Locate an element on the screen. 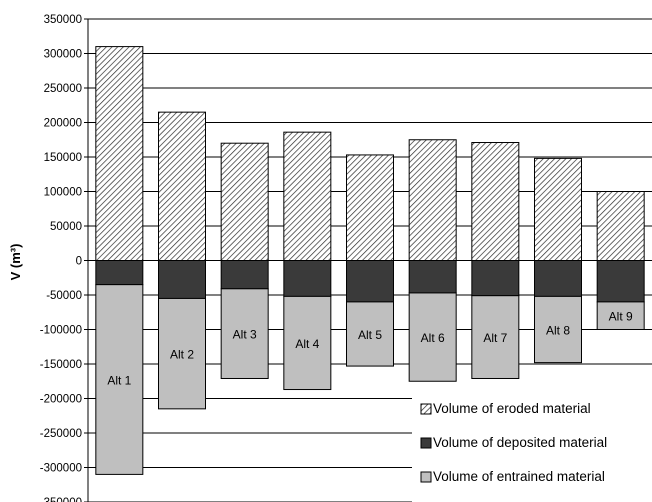  category-label: Alt 1 is located at coordinates (119, 381).